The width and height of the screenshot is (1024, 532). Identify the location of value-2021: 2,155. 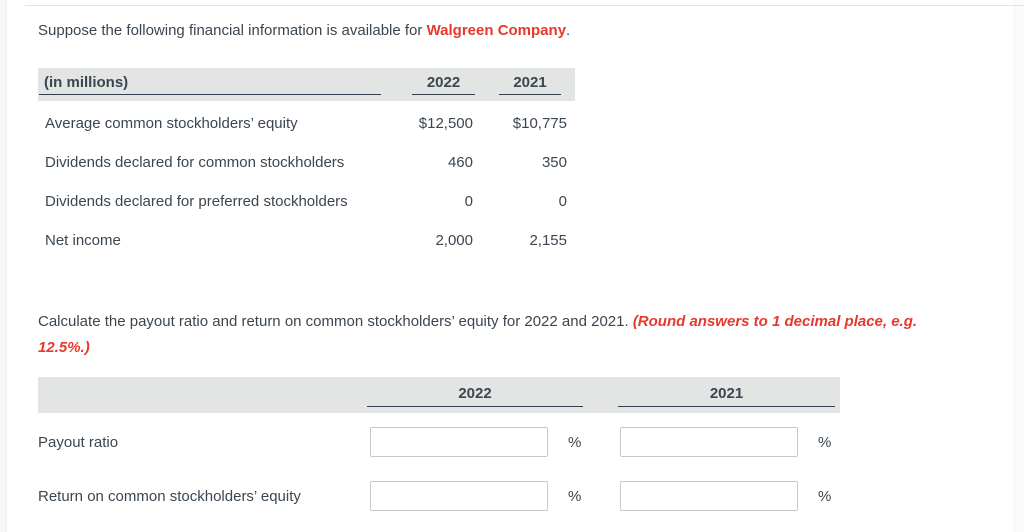
(548, 240).